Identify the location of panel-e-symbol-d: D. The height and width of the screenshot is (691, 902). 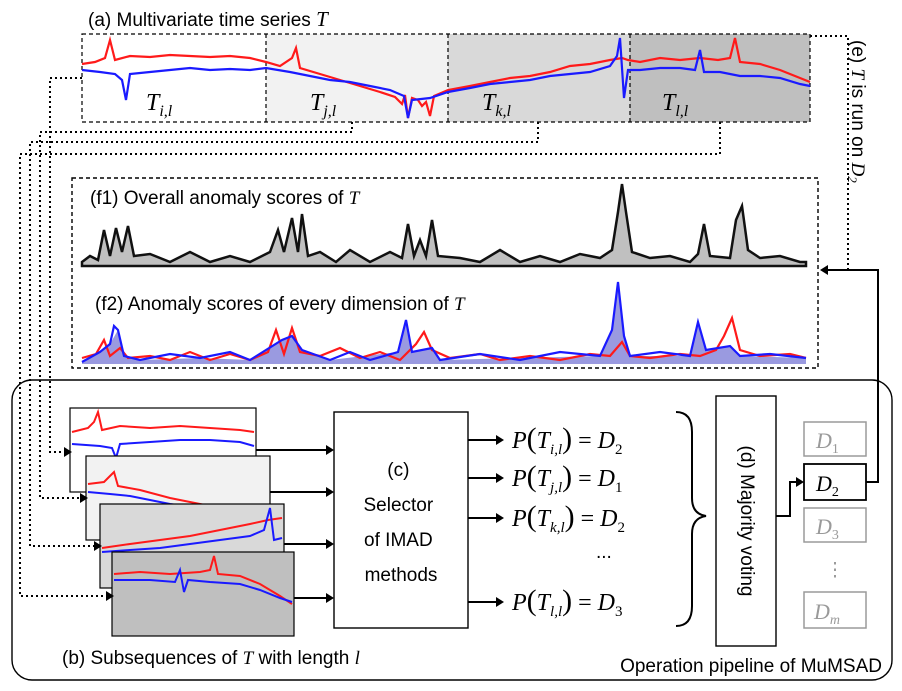
(857, 169).